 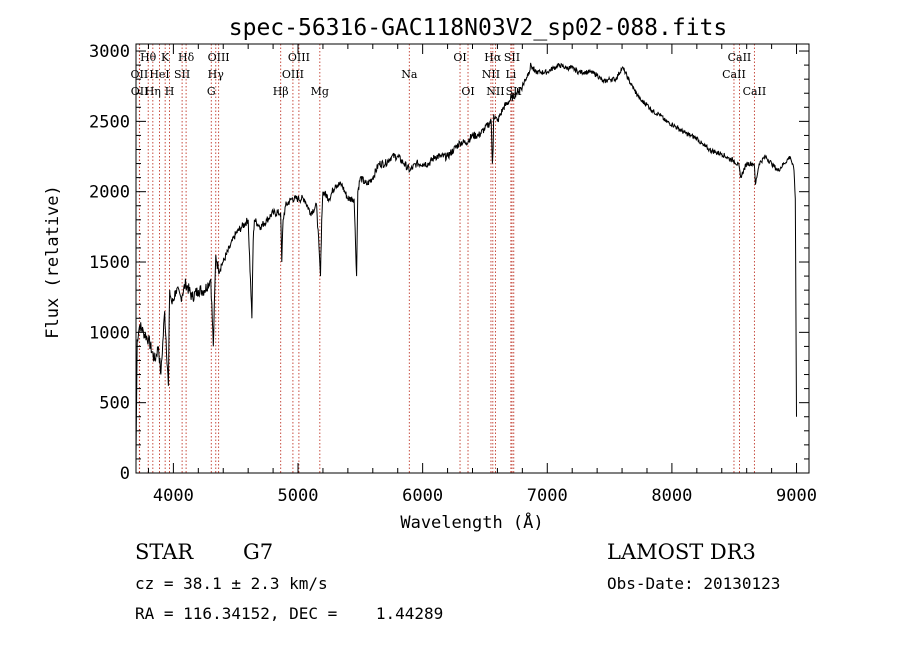 What do you see at coordinates (109, 193) in the screenshot?
I see `y-tick-label: 2000` at bounding box center [109, 193].